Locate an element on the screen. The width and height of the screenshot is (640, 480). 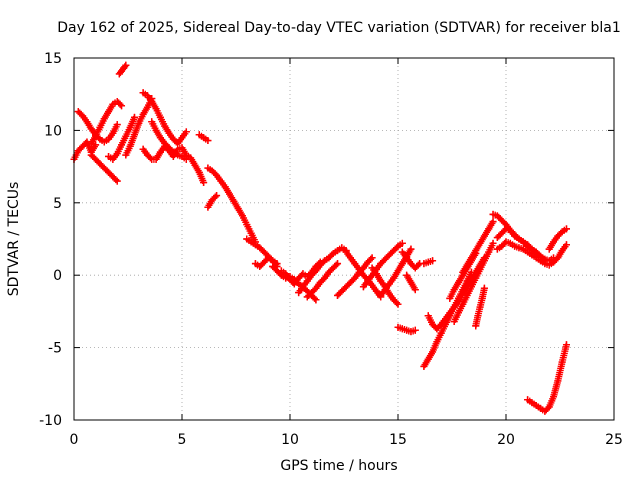
y-tick-label: 0 is located at coordinates (57, 276).